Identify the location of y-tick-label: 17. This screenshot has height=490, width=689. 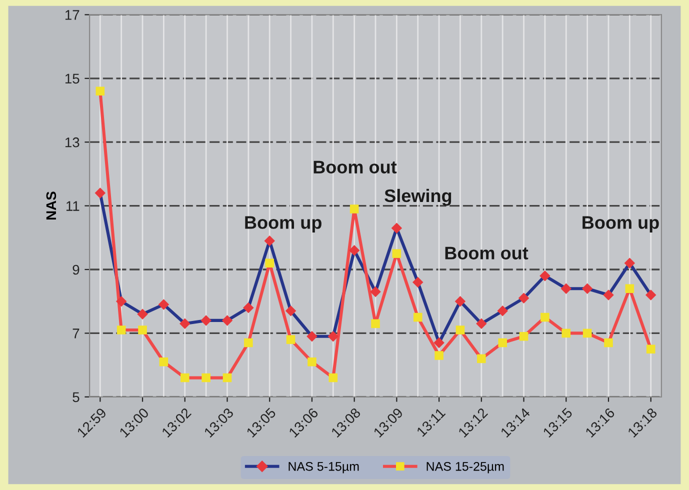
(72, 15).